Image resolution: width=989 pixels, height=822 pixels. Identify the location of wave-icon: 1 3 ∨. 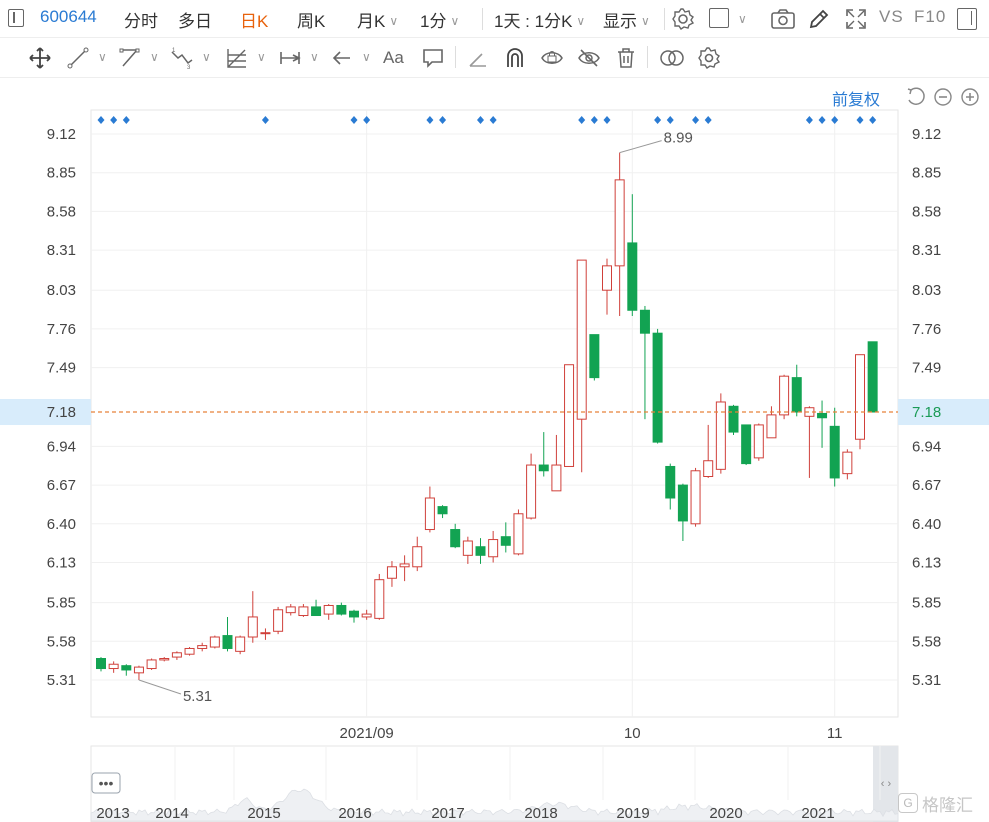
(190, 58).